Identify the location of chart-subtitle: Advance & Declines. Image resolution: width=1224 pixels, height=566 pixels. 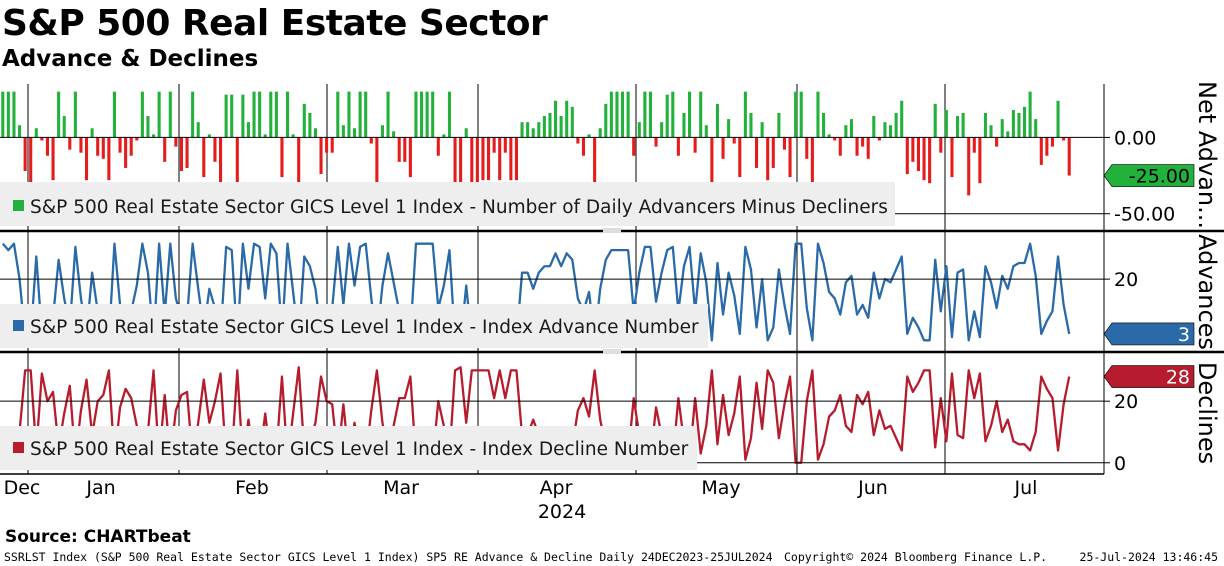
(130, 59).